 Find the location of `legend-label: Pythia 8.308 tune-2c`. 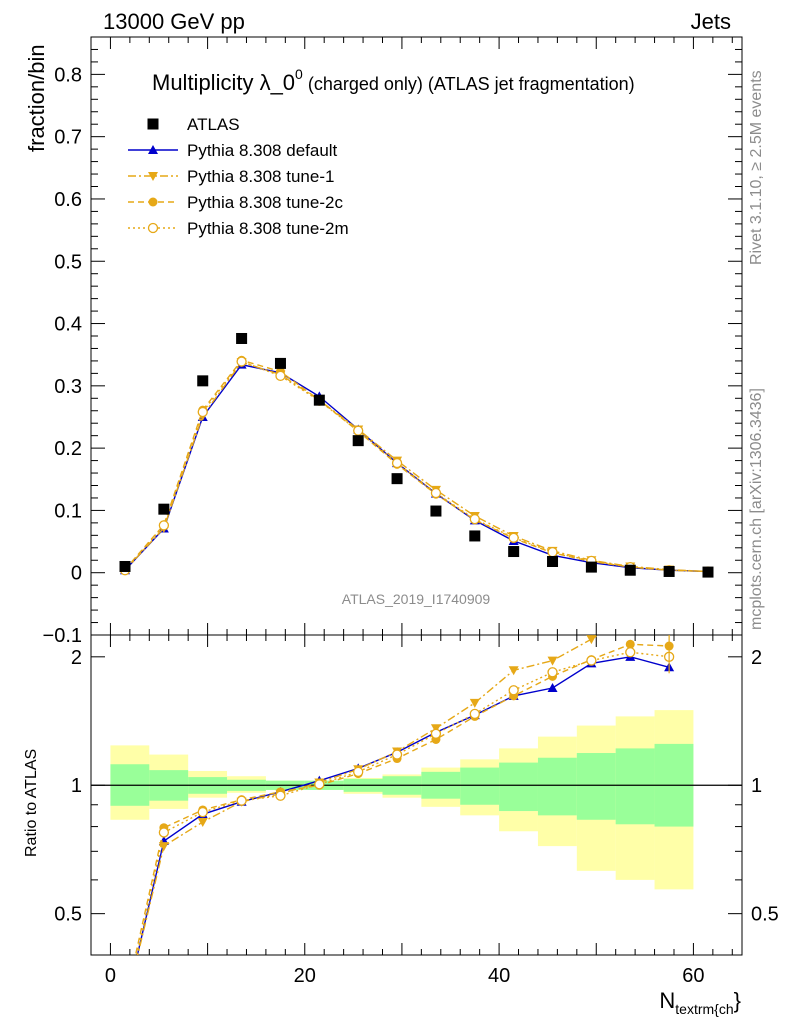

legend-label: Pythia 8.308 tune-2c is located at coordinates (265, 202).